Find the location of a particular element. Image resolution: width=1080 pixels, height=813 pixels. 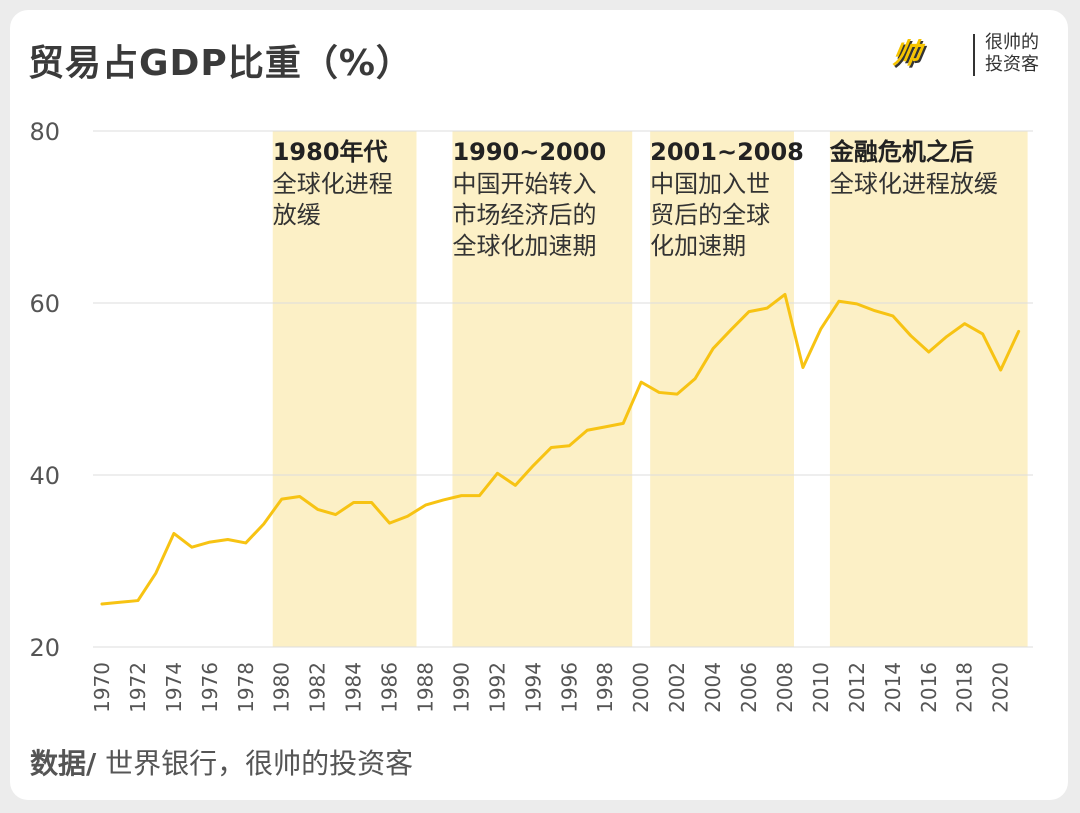

y-tick-label-20: 20 is located at coordinates (44, 648).